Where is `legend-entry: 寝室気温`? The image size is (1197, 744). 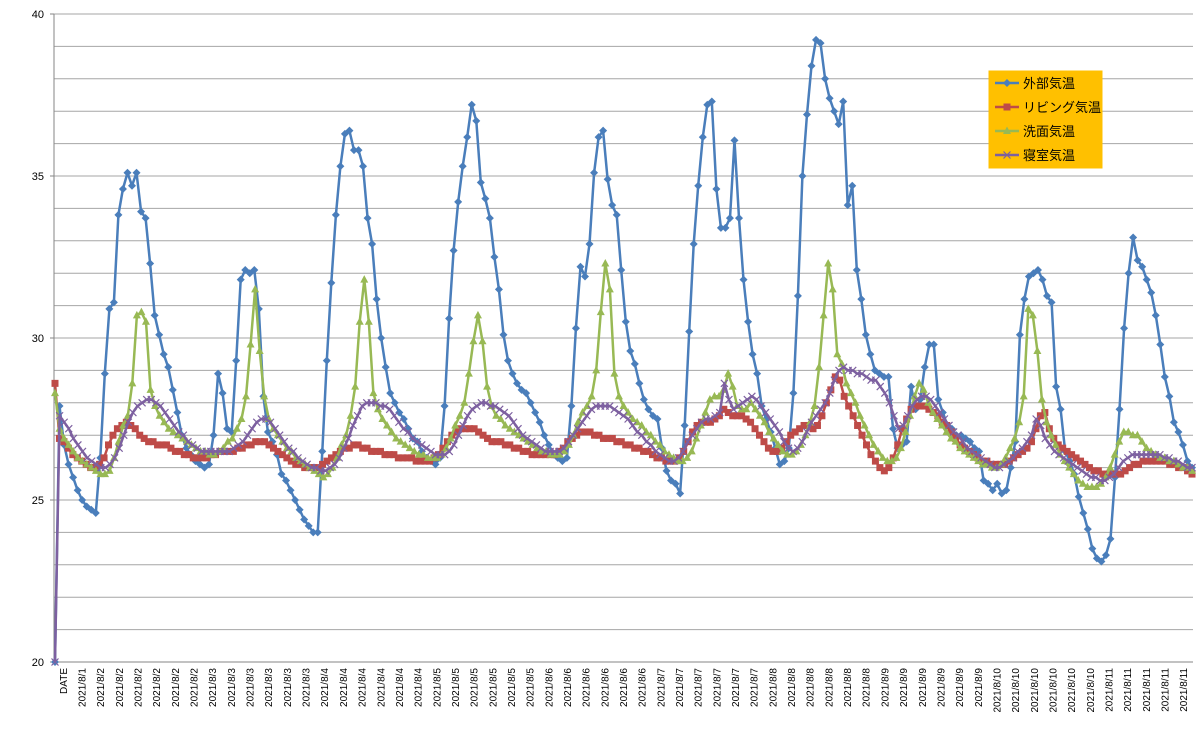 legend-entry: 寝室気温 is located at coordinates (1035, 155).